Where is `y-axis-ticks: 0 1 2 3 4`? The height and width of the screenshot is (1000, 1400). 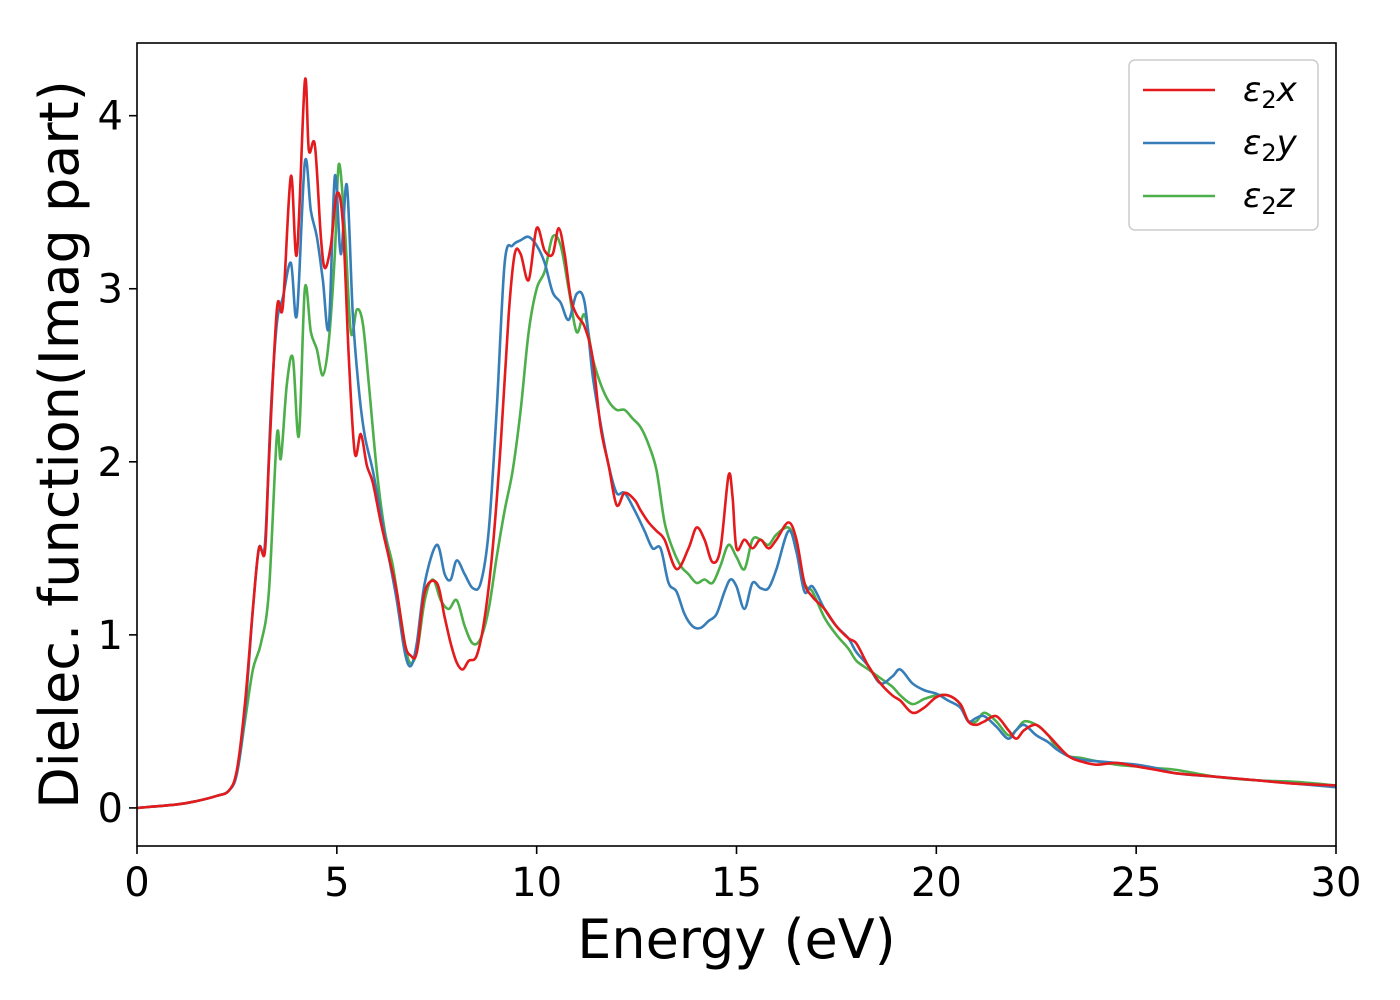 y-axis-ticks: 0 1 2 3 4 is located at coordinates (117, 463).